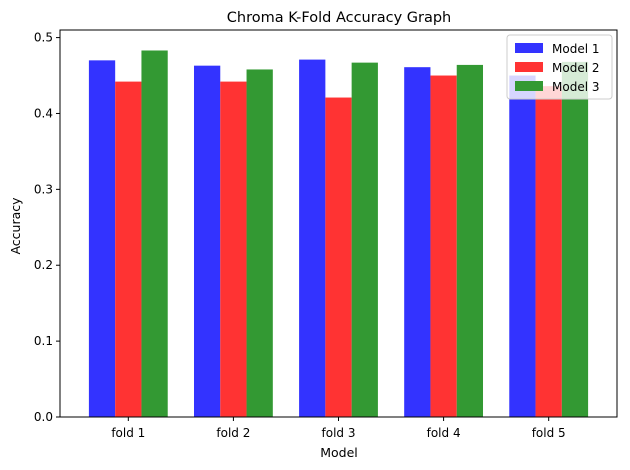  Describe the element at coordinates (339, 18) in the screenshot. I see `chart-title: Chroma K-Fold Accuracy Graph` at that location.